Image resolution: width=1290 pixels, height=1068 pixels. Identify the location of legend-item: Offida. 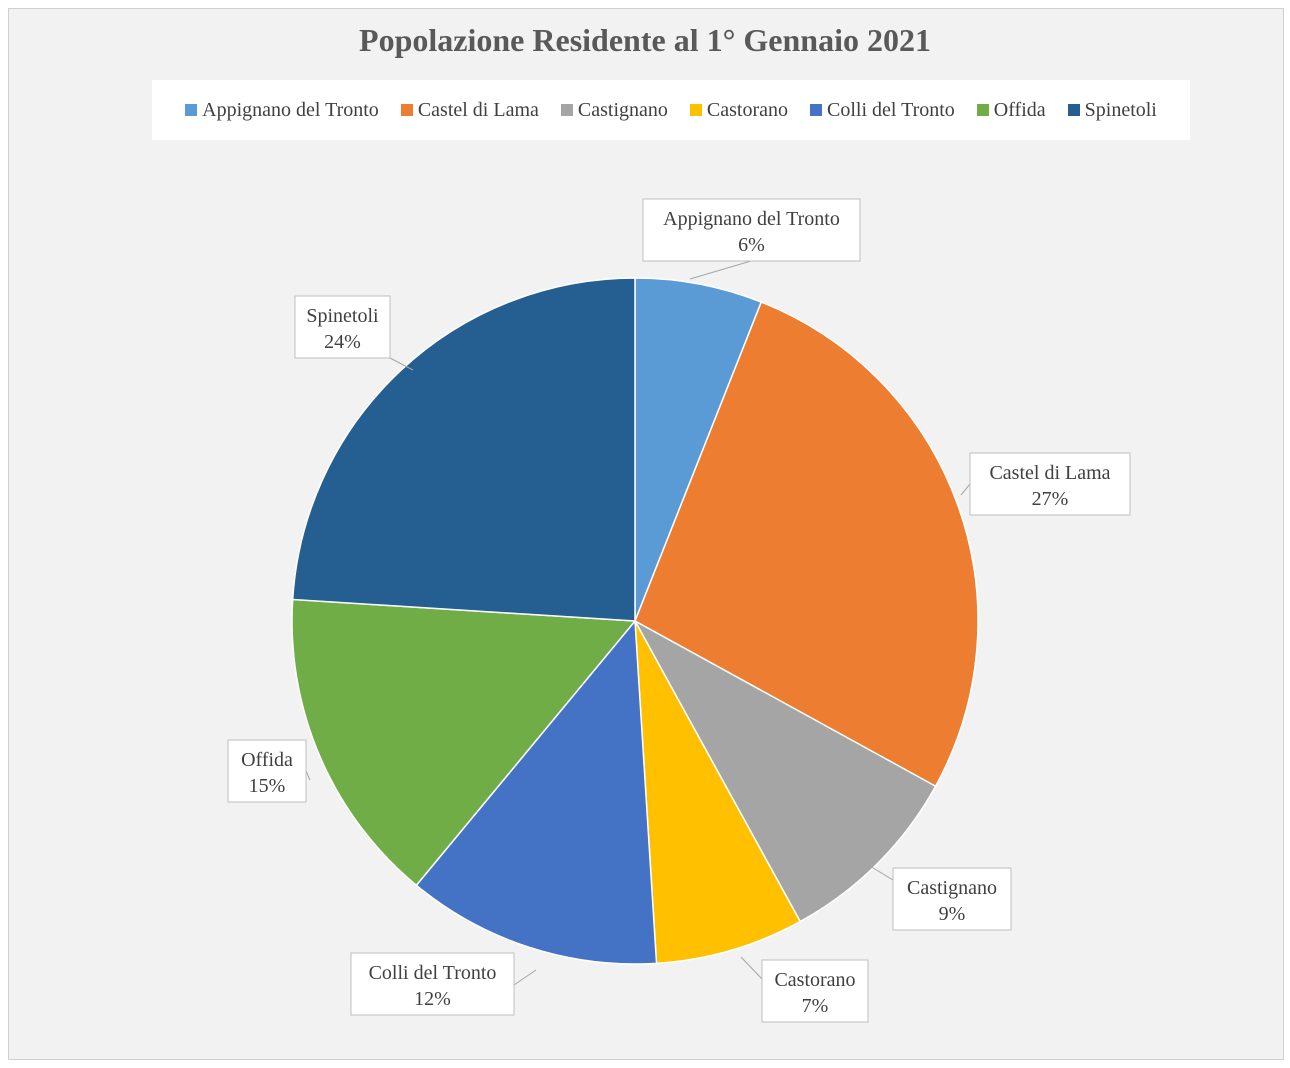
(1011, 110).